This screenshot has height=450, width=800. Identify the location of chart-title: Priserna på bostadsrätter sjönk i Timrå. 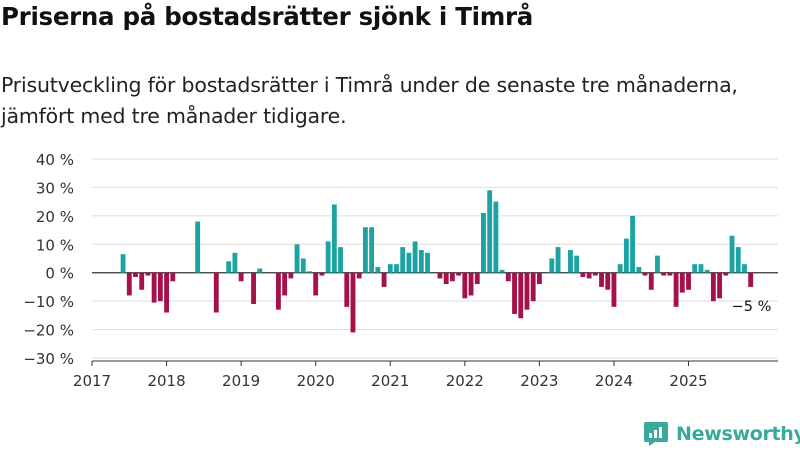
(267, 16).